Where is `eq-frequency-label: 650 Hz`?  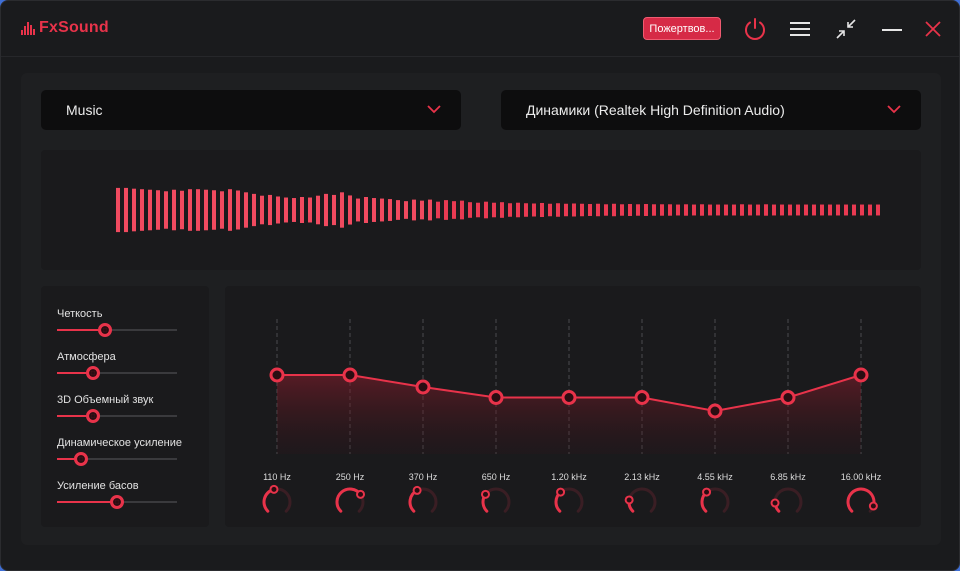
eq-frequency-label: 650 Hz is located at coordinates (496, 477).